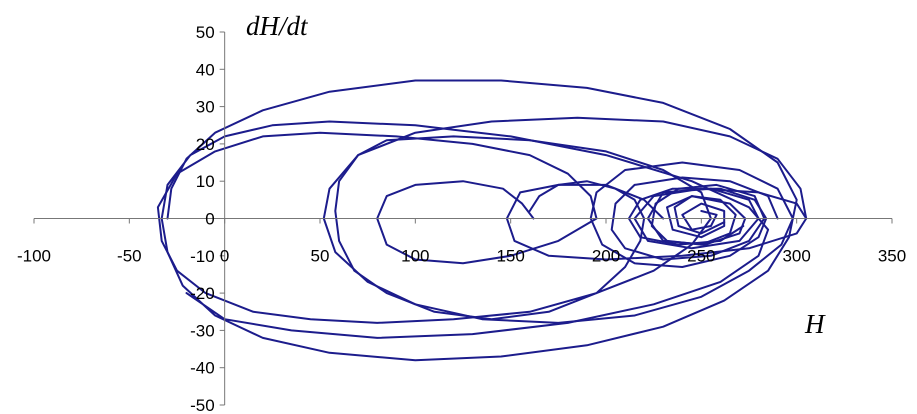 The width and height of the screenshot is (917, 414). What do you see at coordinates (224, 256) in the screenshot?
I see `x-tick-label: 0` at bounding box center [224, 256].